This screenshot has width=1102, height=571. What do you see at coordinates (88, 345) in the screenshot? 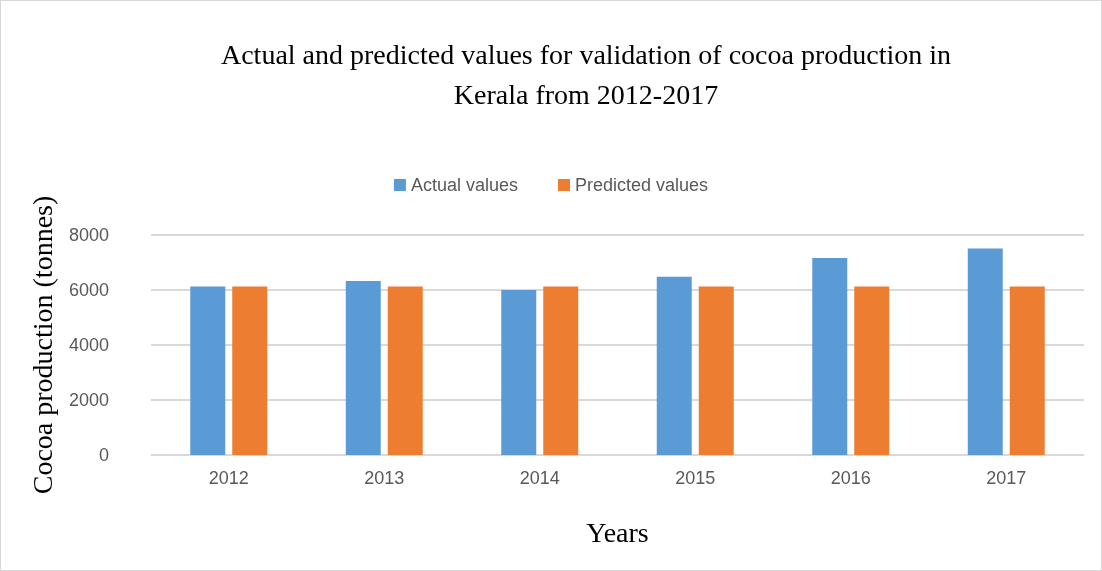
I see `y-tick-label: 4000` at bounding box center [88, 345].